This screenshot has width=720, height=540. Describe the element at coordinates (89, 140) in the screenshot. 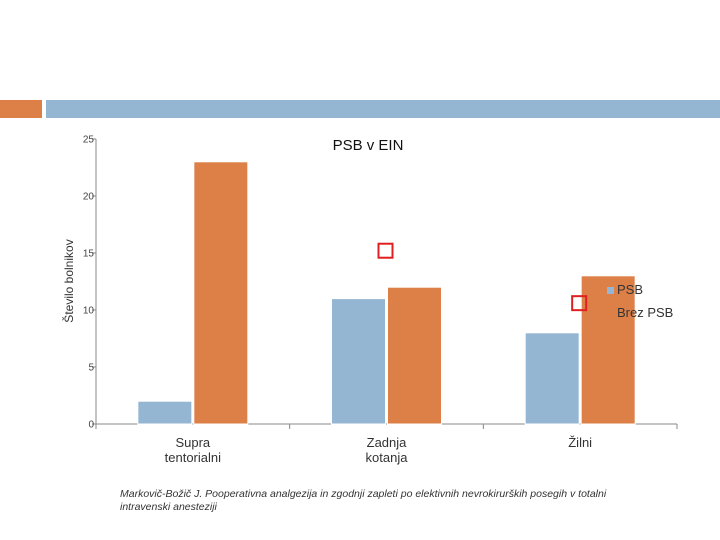

I see `y-tick-label: 25` at that location.